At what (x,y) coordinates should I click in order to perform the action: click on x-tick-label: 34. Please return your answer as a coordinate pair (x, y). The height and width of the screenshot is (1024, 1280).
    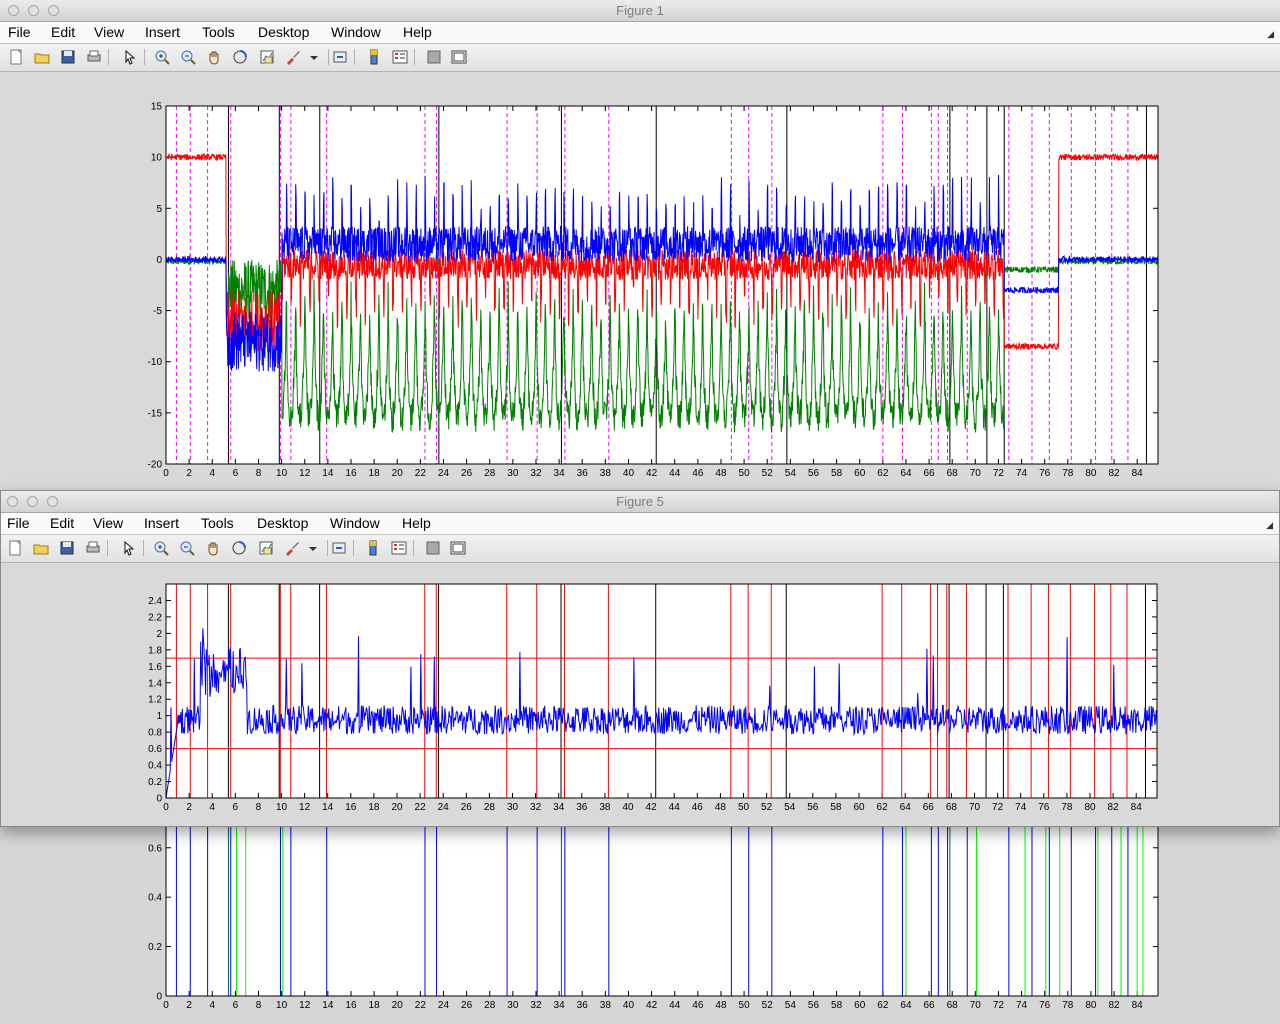
    Looking at the image, I should click on (560, 473).